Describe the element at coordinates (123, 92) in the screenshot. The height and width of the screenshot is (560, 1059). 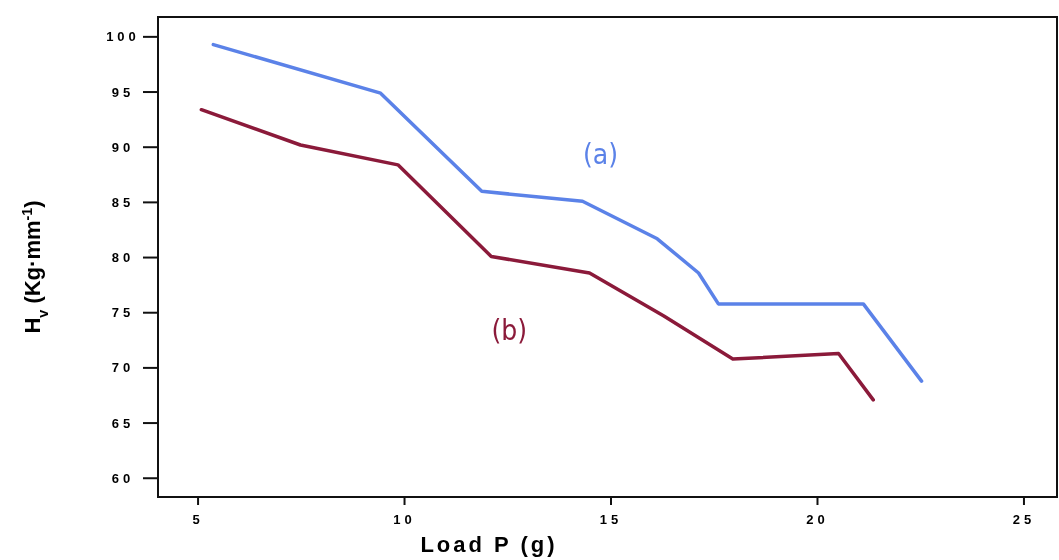
I see `y-tick-label: 95` at that location.